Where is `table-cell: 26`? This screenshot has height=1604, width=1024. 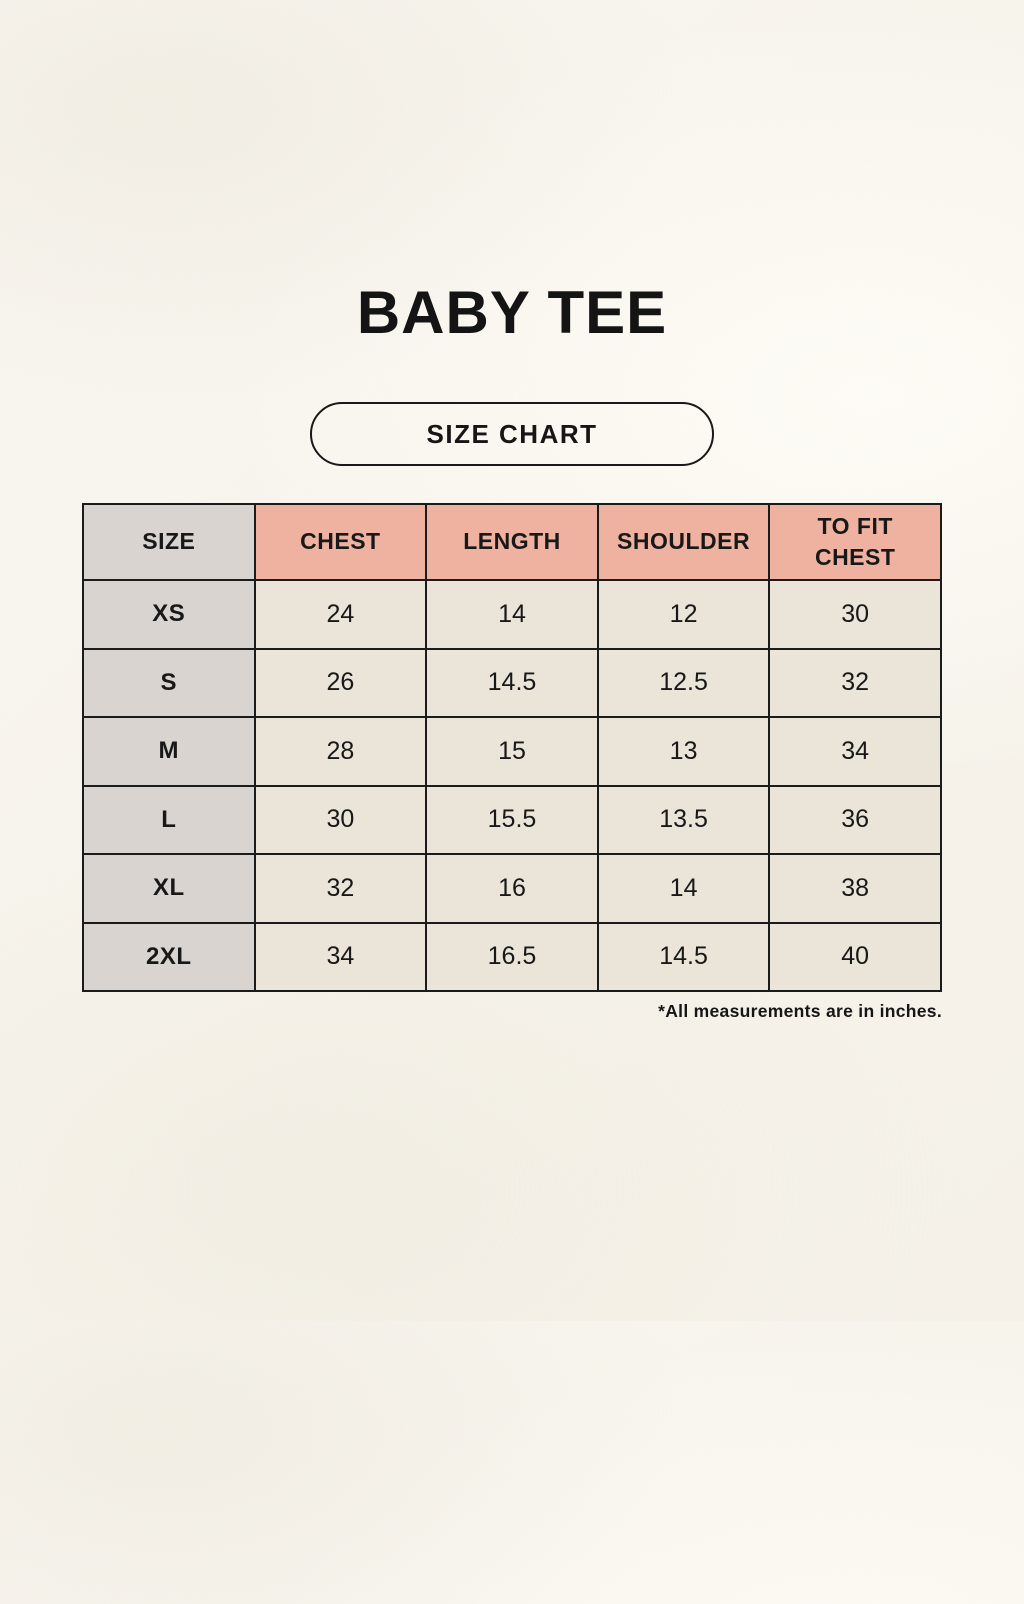
table-cell: 26 is located at coordinates (340, 682).